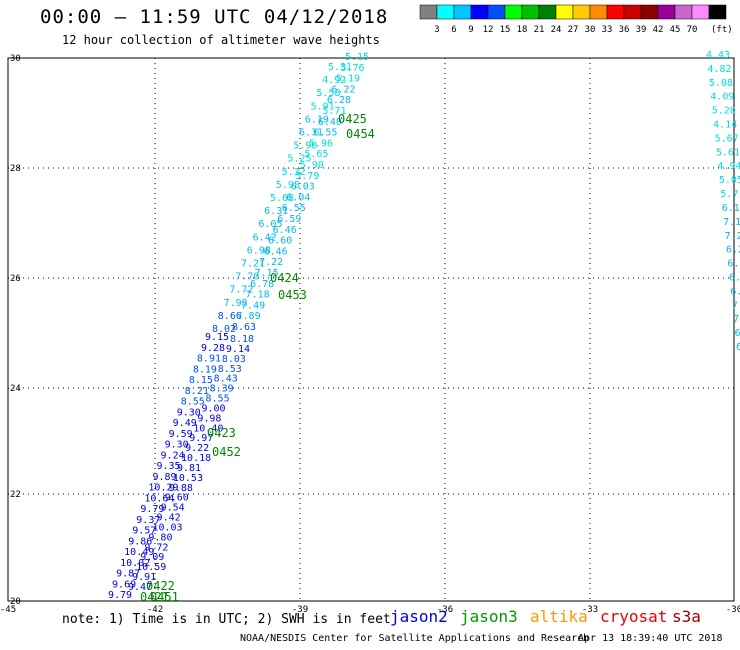 This screenshot has height=650, width=740. Describe the element at coordinates (209, 418) in the screenshot. I see `wave-height-jason2-b: 9.98` at that location.